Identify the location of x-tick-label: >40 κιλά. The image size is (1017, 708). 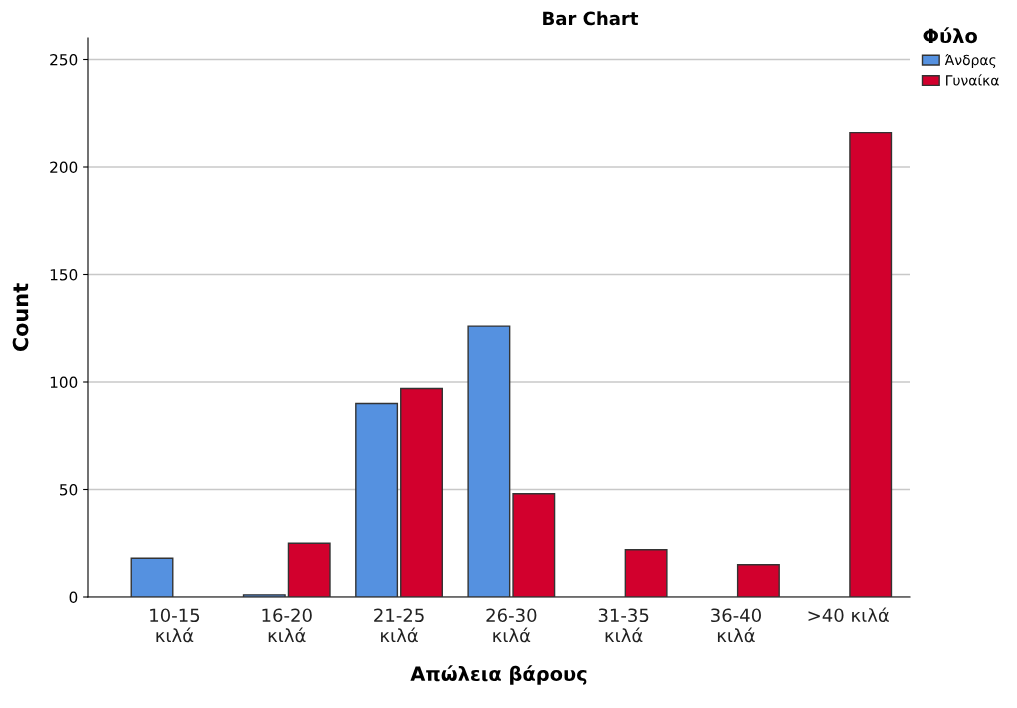
(848, 615).